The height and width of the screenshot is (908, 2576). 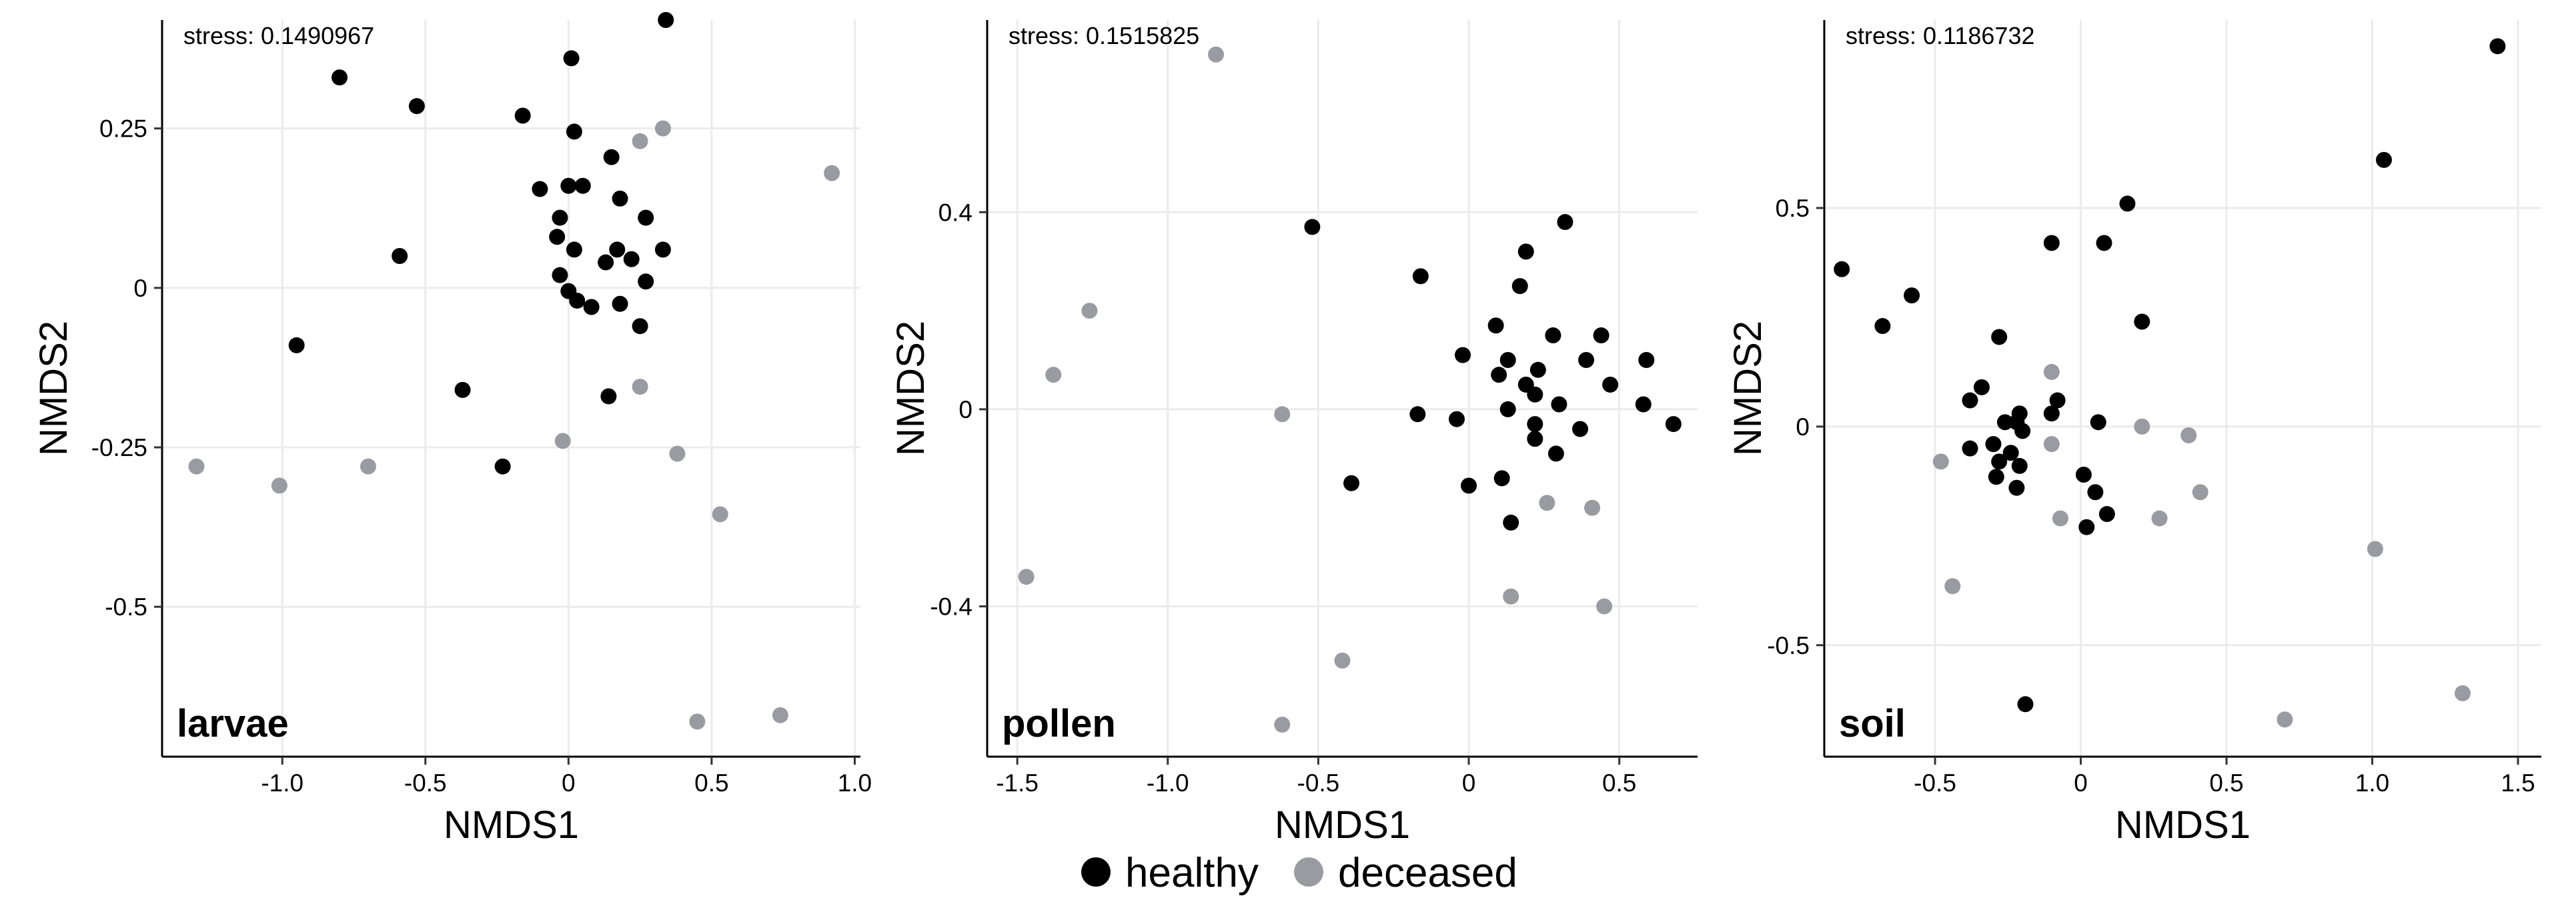 What do you see at coordinates (569, 783) in the screenshot?
I see `x-tick-label-larvae-2: 0` at bounding box center [569, 783].